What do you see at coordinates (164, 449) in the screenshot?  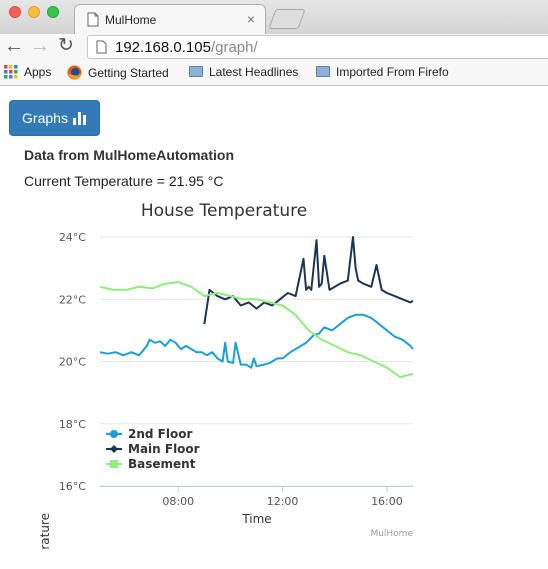 I see `legend-item-label: Main Floor` at bounding box center [164, 449].